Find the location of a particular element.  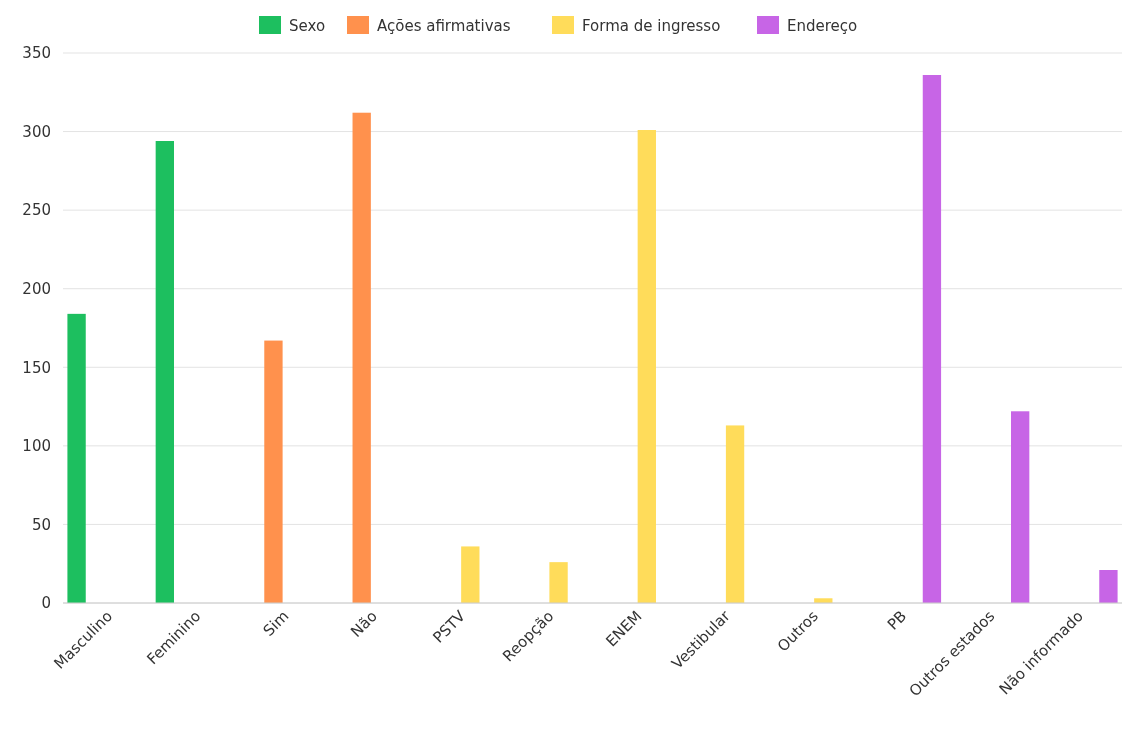

y-tick-label: 200 is located at coordinates (36, 288).